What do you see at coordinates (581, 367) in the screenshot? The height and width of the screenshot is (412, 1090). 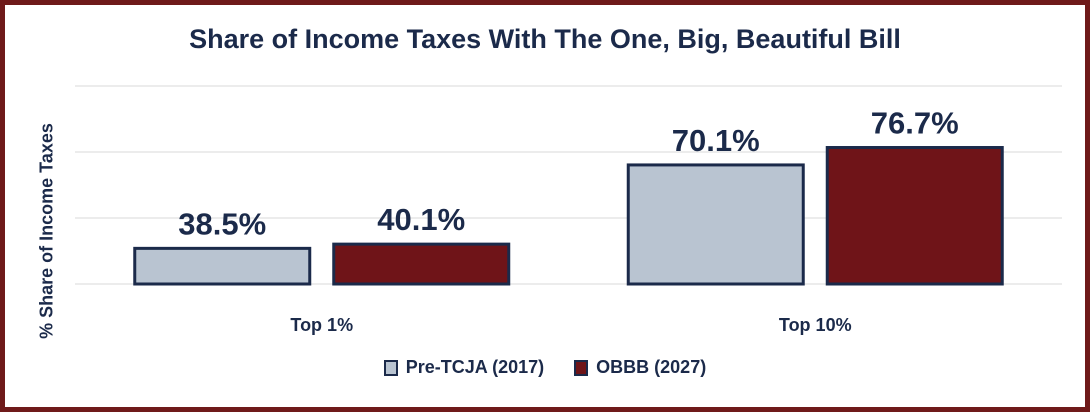 I see `legend-swatch-obbb` at bounding box center [581, 367].